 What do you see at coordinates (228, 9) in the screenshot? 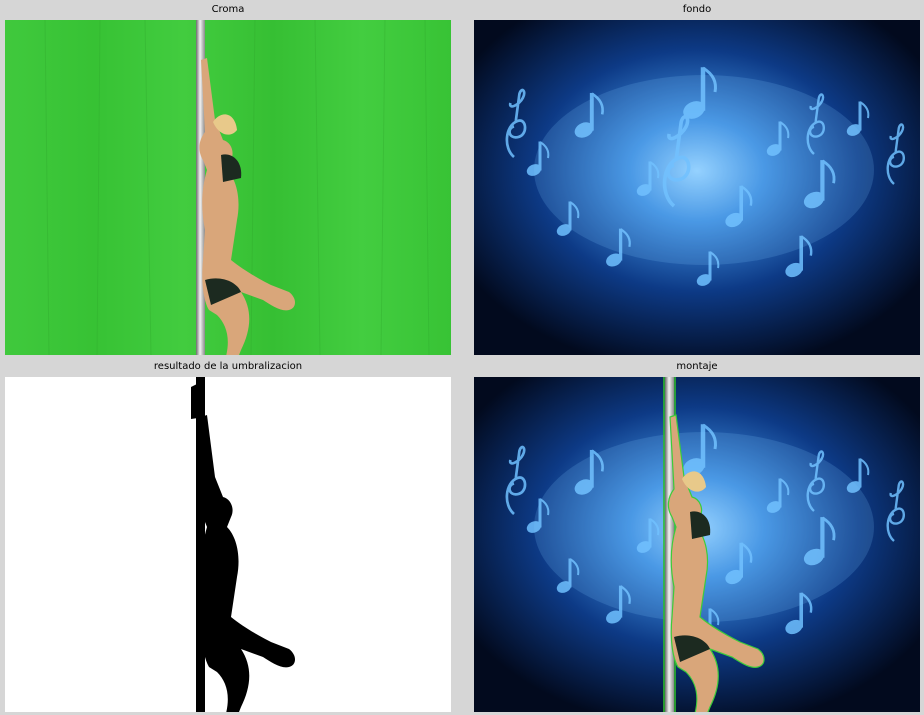
I see `panel-title-croma: Croma` at bounding box center [228, 9].